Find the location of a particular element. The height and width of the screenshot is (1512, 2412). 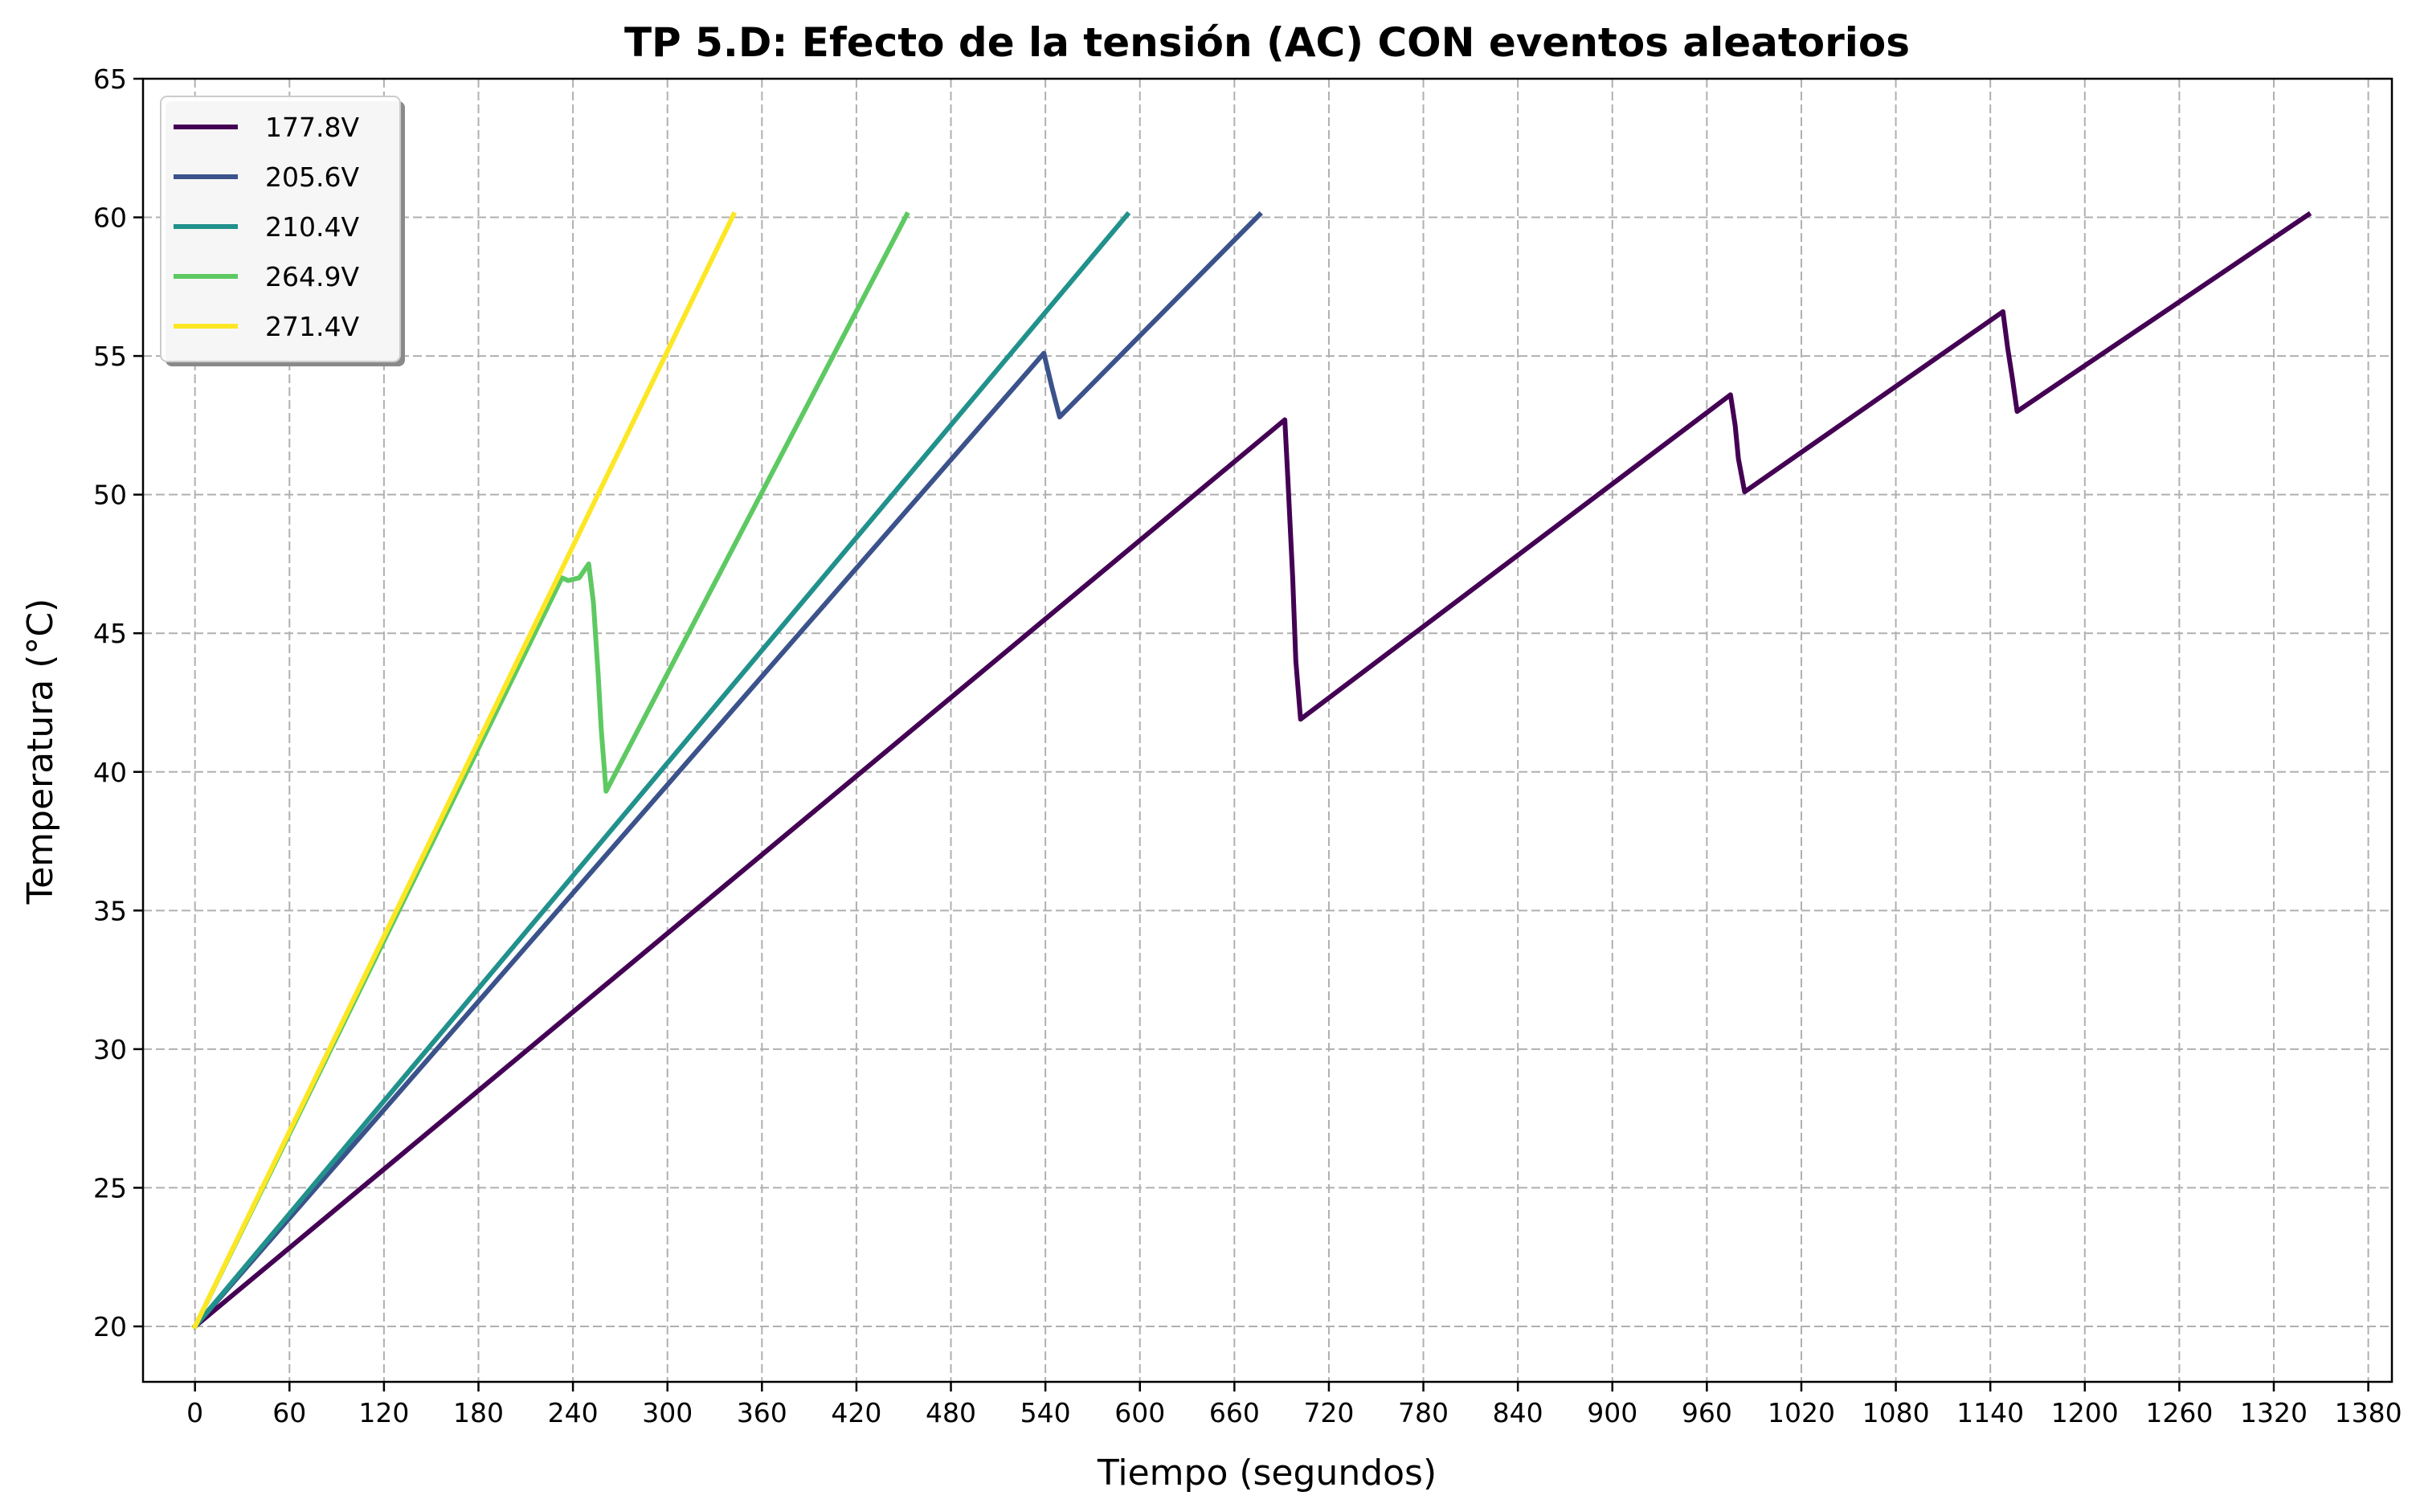

legend: 177.8V 205.6V 210.4V 264.9V 271.4V is located at coordinates (283, 231).